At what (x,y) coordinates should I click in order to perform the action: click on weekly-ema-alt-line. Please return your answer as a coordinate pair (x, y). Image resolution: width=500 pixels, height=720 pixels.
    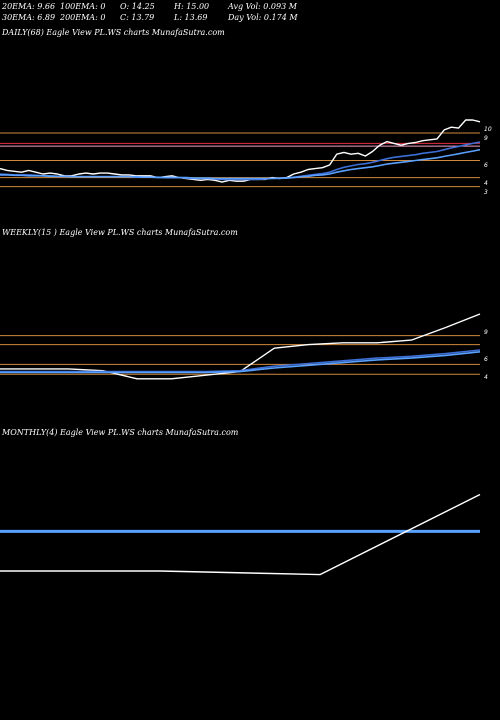
    Looking at the image, I should click on (240, 362).